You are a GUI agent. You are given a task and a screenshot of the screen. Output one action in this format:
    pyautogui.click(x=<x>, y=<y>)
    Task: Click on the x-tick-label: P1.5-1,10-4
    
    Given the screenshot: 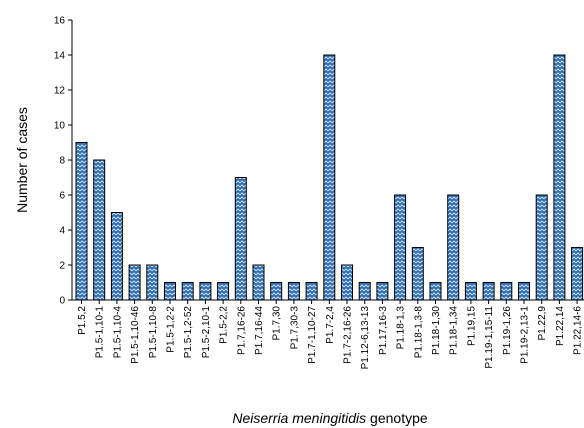 What is the action you would take?
    pyautogui.click(x=117, y=332)
    